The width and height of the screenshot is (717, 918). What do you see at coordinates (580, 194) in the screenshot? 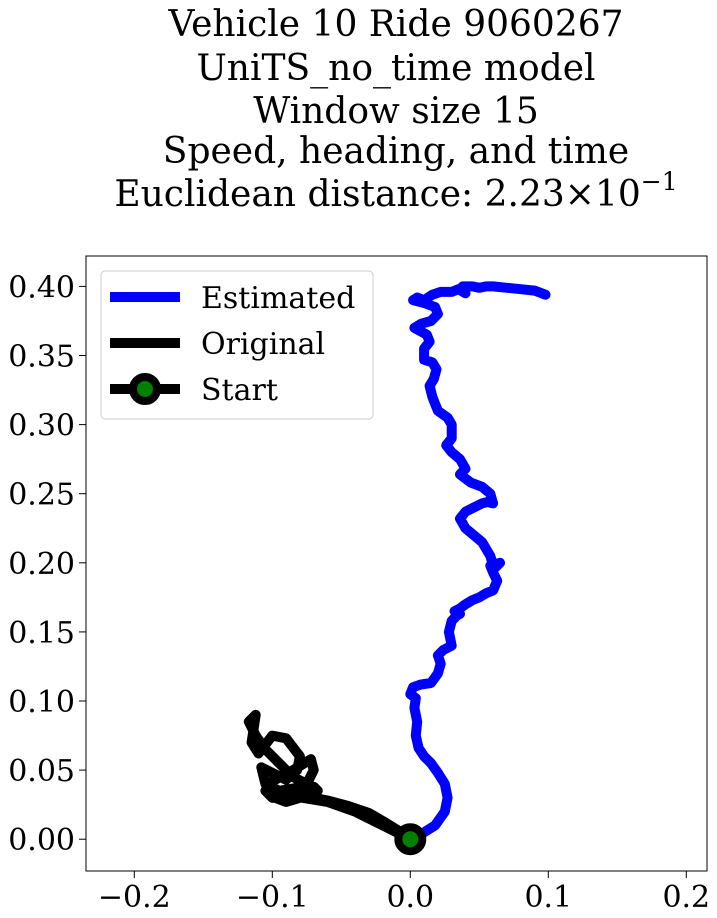
I see `title-metric-times: ×` at bounding box center [580, 194].